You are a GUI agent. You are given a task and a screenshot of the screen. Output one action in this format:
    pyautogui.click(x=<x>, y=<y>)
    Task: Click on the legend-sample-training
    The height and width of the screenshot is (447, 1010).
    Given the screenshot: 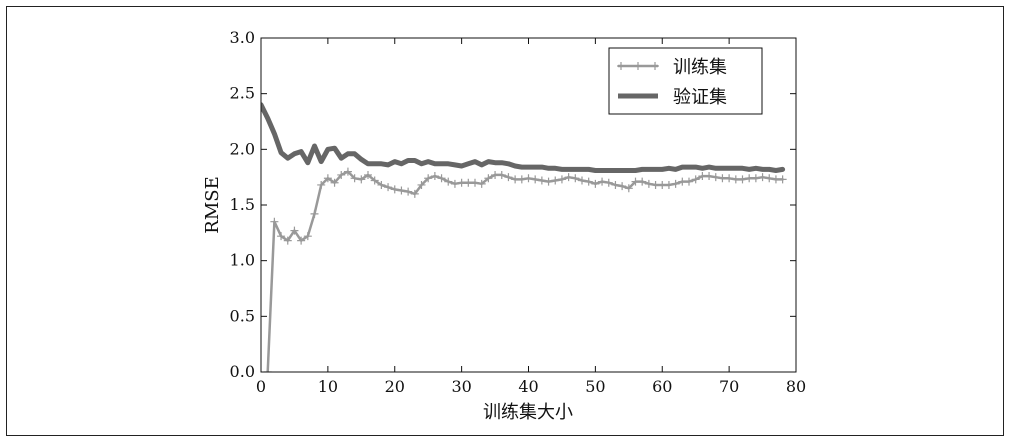 What is the action you would take?
    pyautogui.click(x=638, y=66)
    